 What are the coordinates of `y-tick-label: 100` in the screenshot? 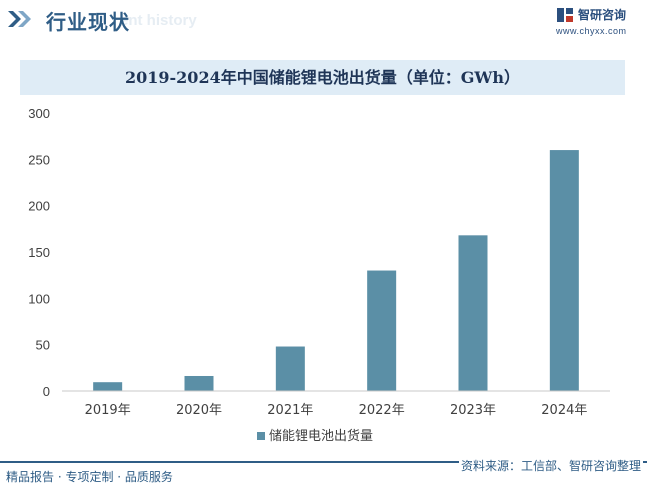 It's located at (39, 298).